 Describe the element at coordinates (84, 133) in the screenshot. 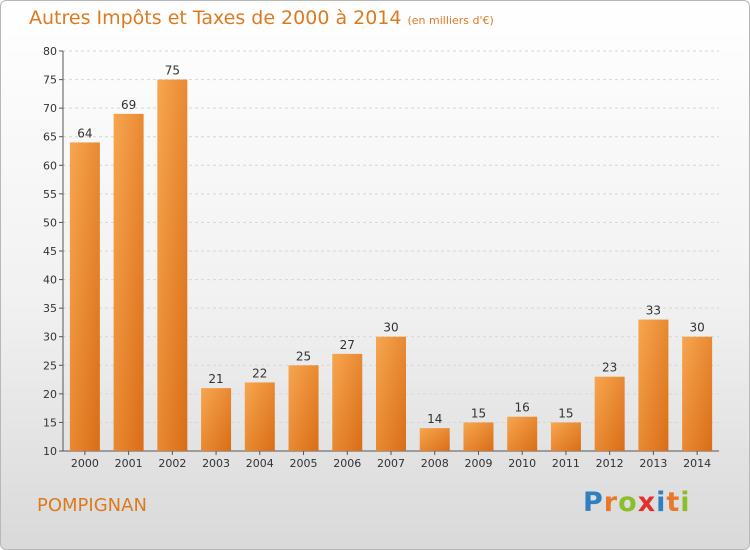

I see `data-label-2000: 64` at that location.